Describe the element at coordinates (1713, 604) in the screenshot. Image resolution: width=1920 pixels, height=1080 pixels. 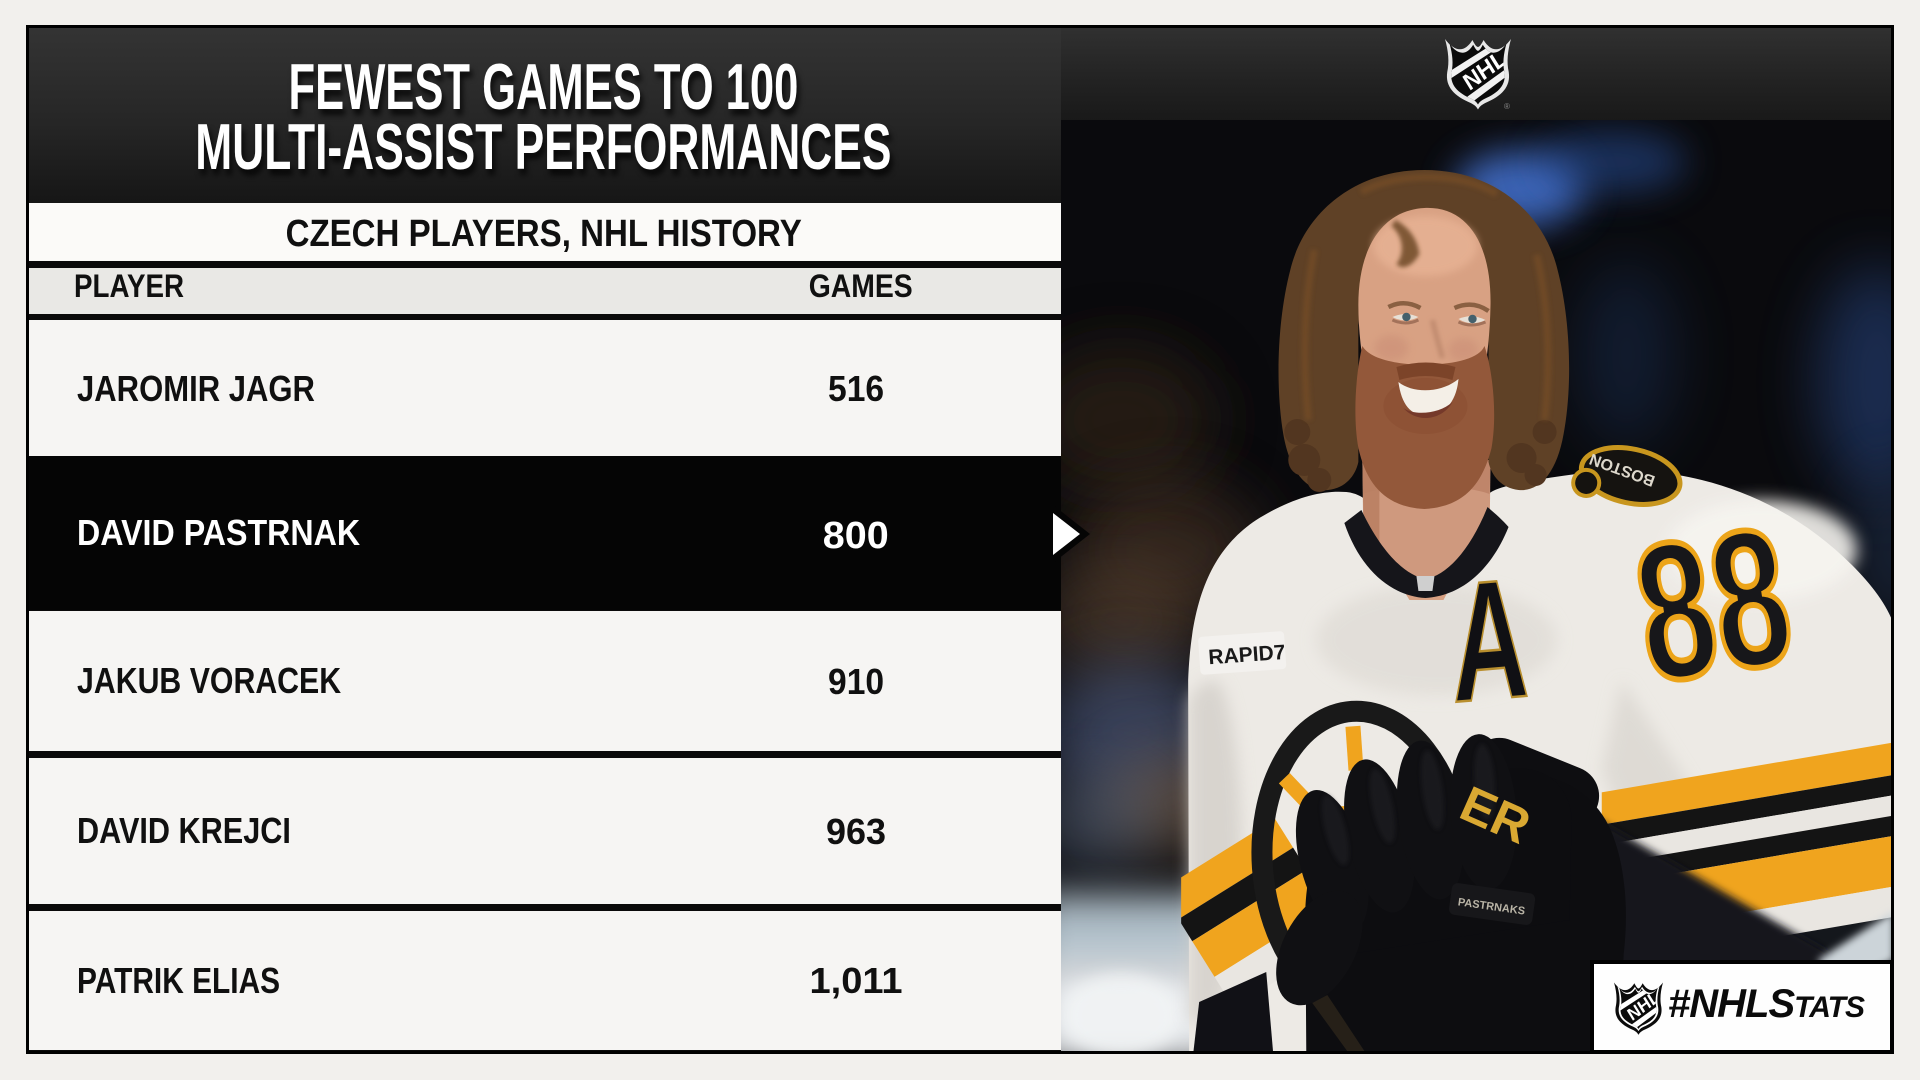
I see `svg-text: 88` at that location.